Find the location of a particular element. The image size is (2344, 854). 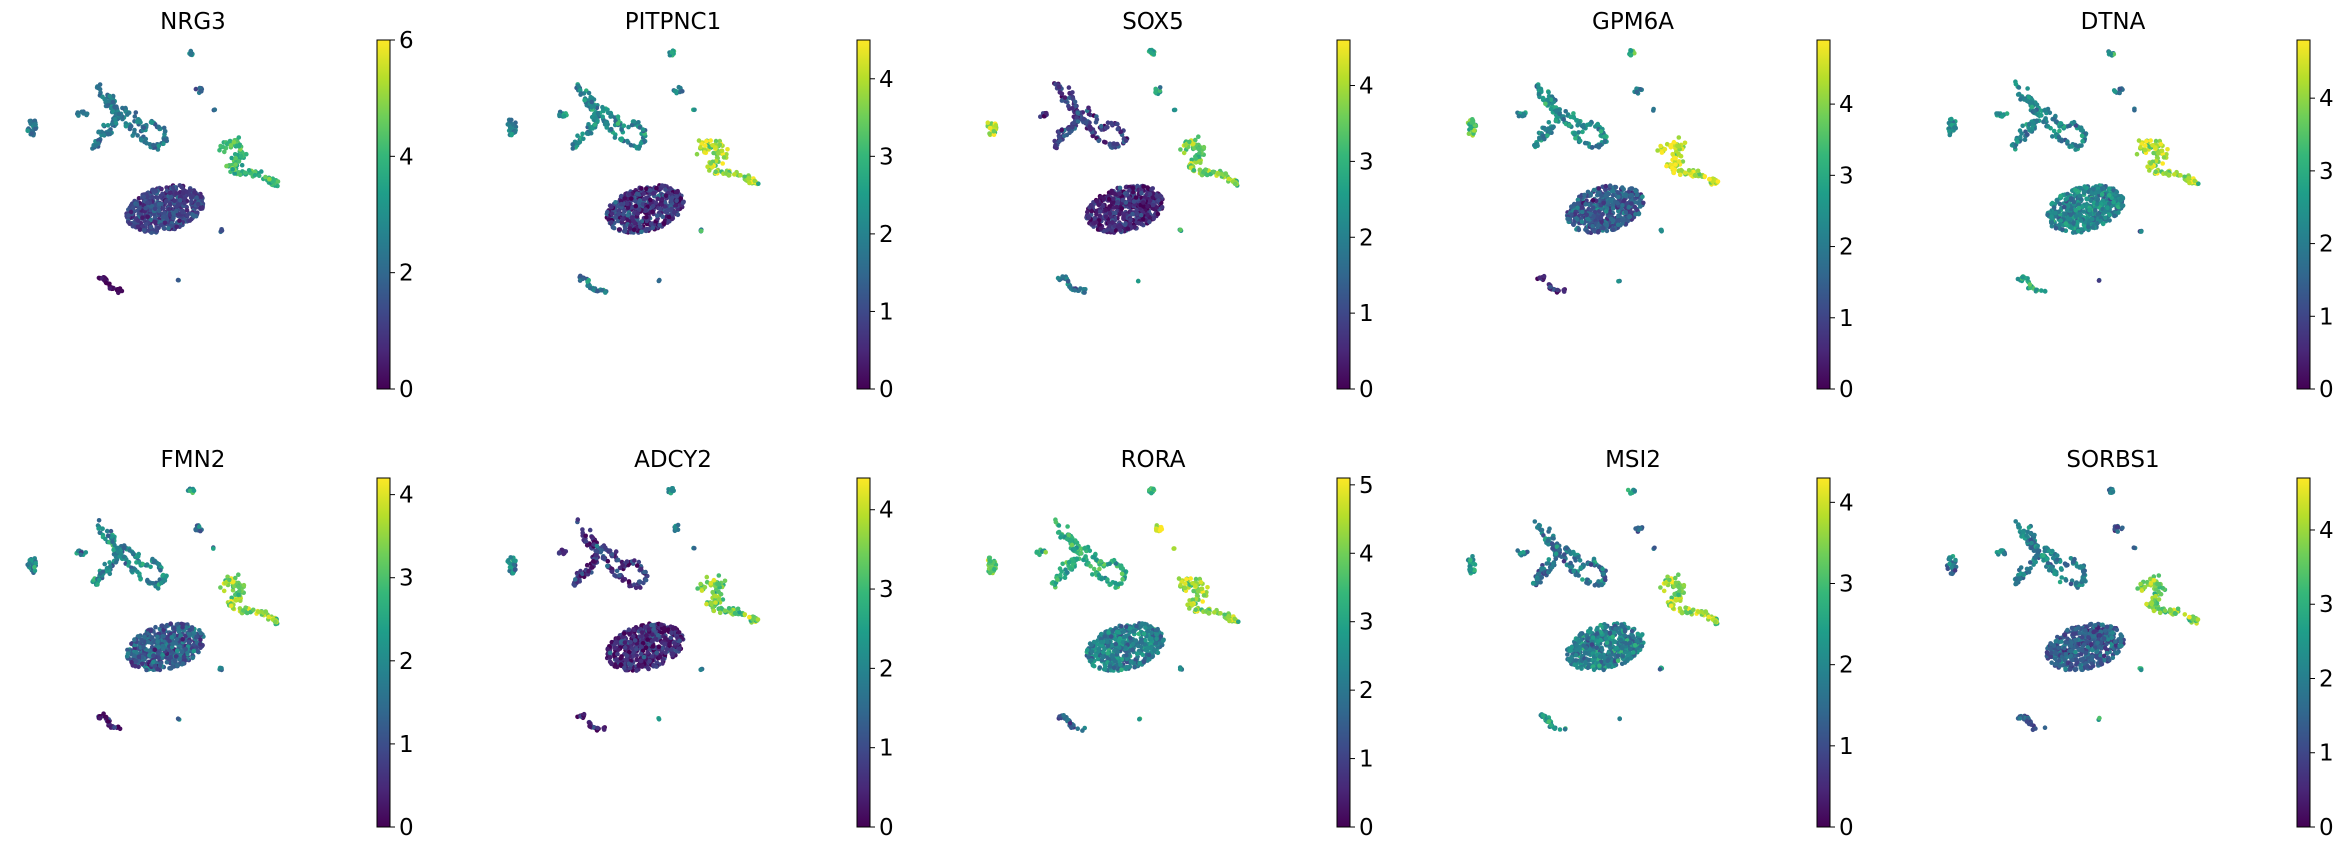

cluster-upper is located at coordinates (1570, 116).